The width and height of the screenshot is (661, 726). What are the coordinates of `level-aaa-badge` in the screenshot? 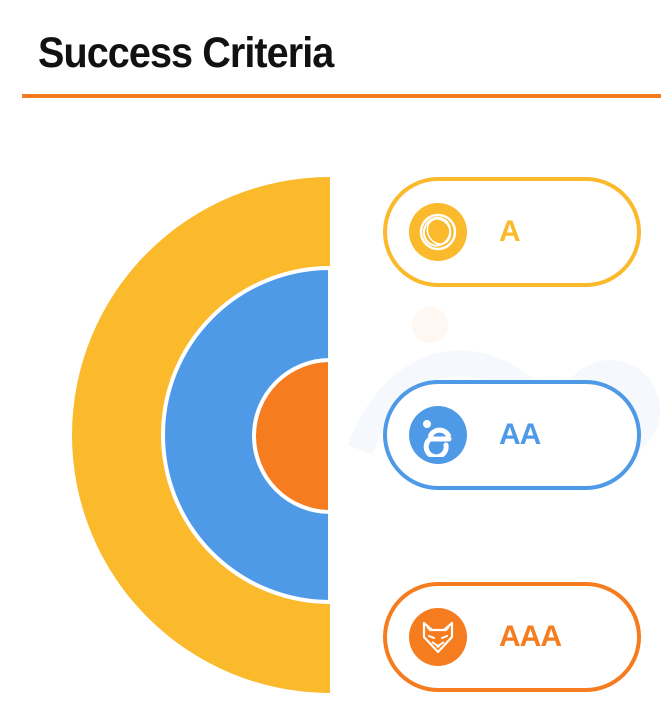 It's located at (438, 637).